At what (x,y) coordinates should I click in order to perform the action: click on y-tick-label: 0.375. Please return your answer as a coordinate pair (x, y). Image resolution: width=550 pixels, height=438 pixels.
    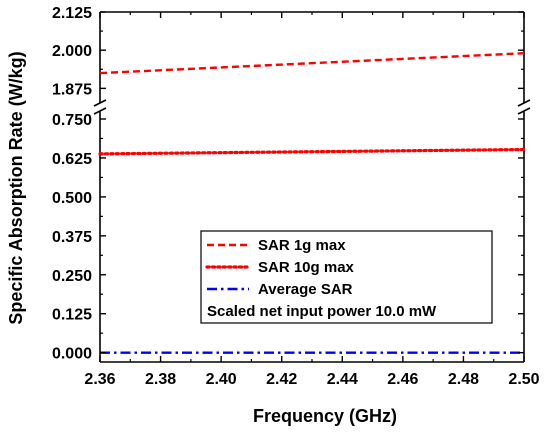
    Looking at the image, I should click on (72, 237).